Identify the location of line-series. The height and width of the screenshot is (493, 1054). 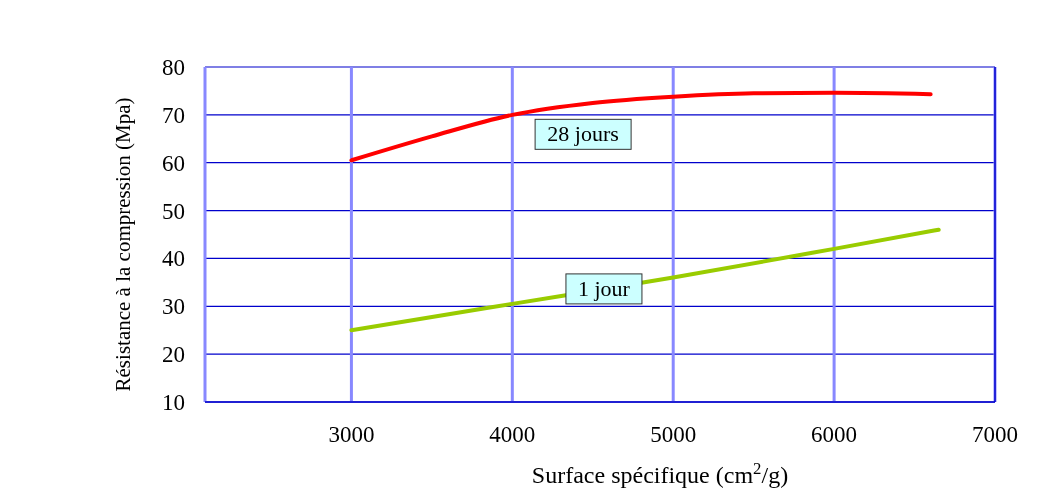
(641, 126).